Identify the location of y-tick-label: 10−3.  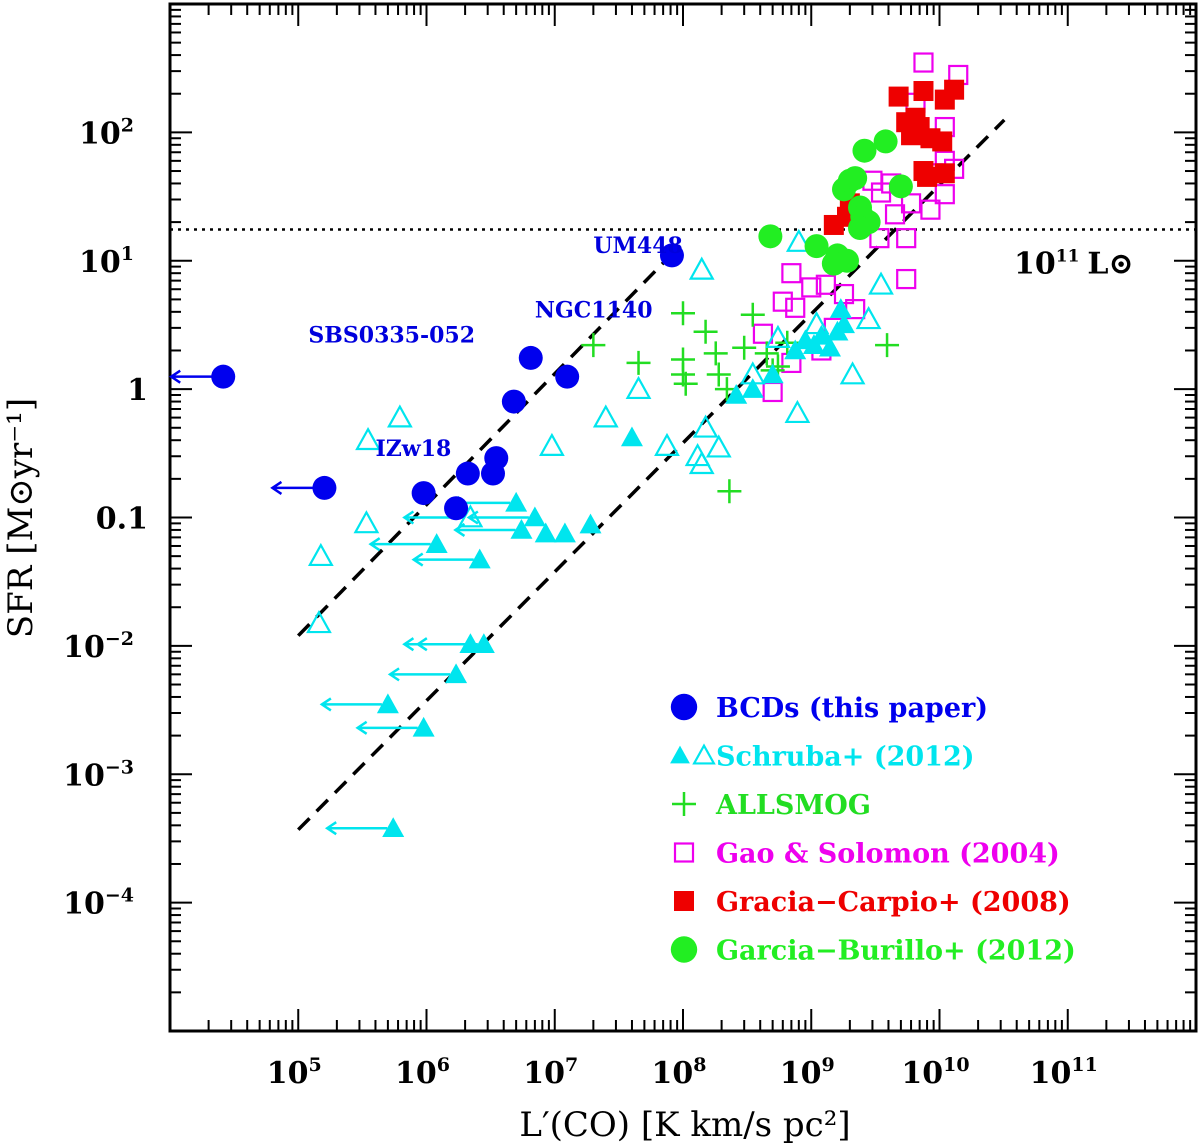
(98, 774).